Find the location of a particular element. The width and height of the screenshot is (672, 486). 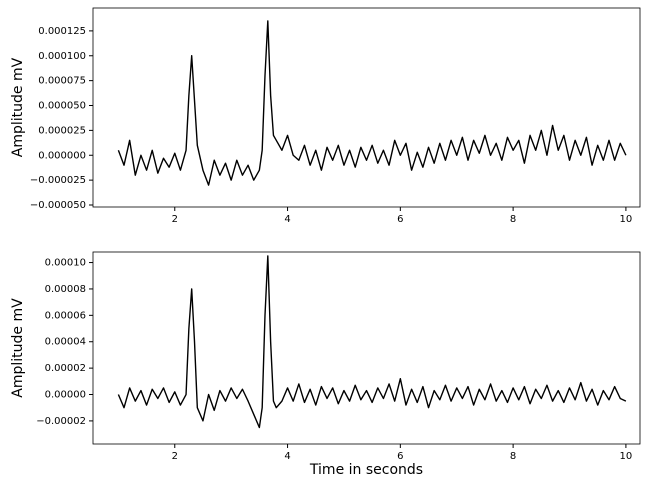

y-tick-label: −0.000050 is located at coordinates (58, 205).